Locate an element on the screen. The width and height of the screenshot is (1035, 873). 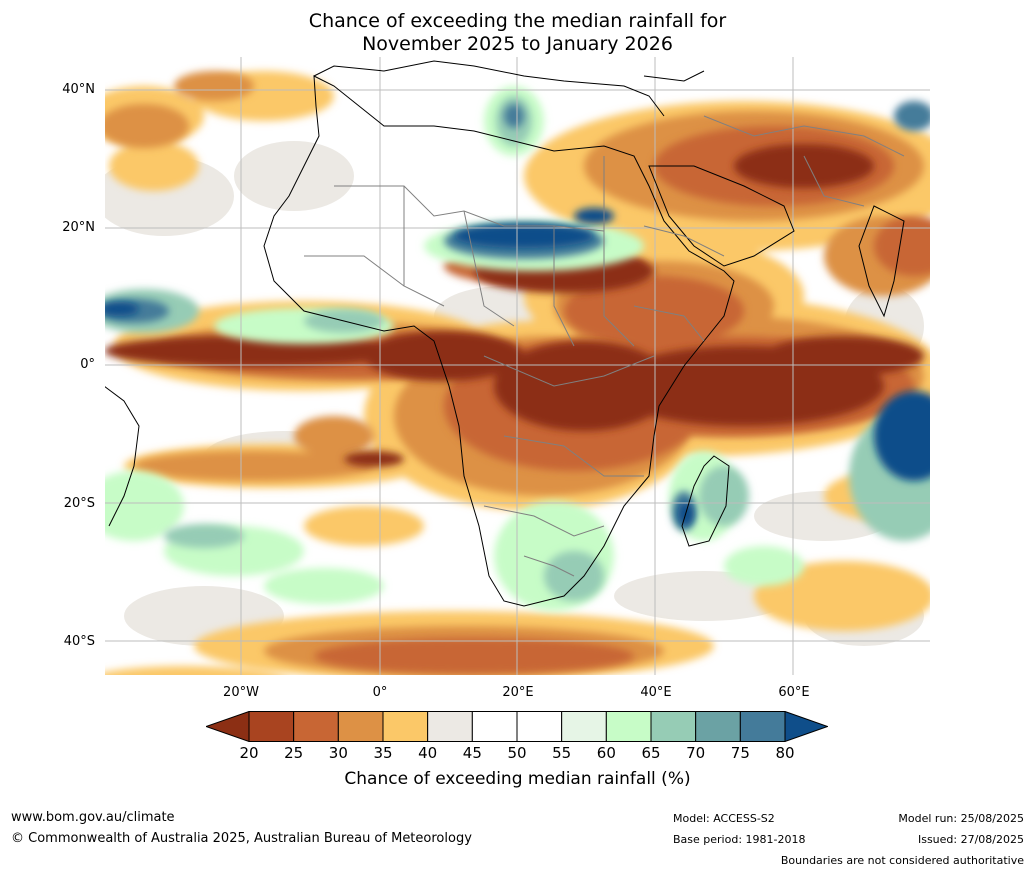
lon-label-20w: 20°W is located at coordinates (241, 692).